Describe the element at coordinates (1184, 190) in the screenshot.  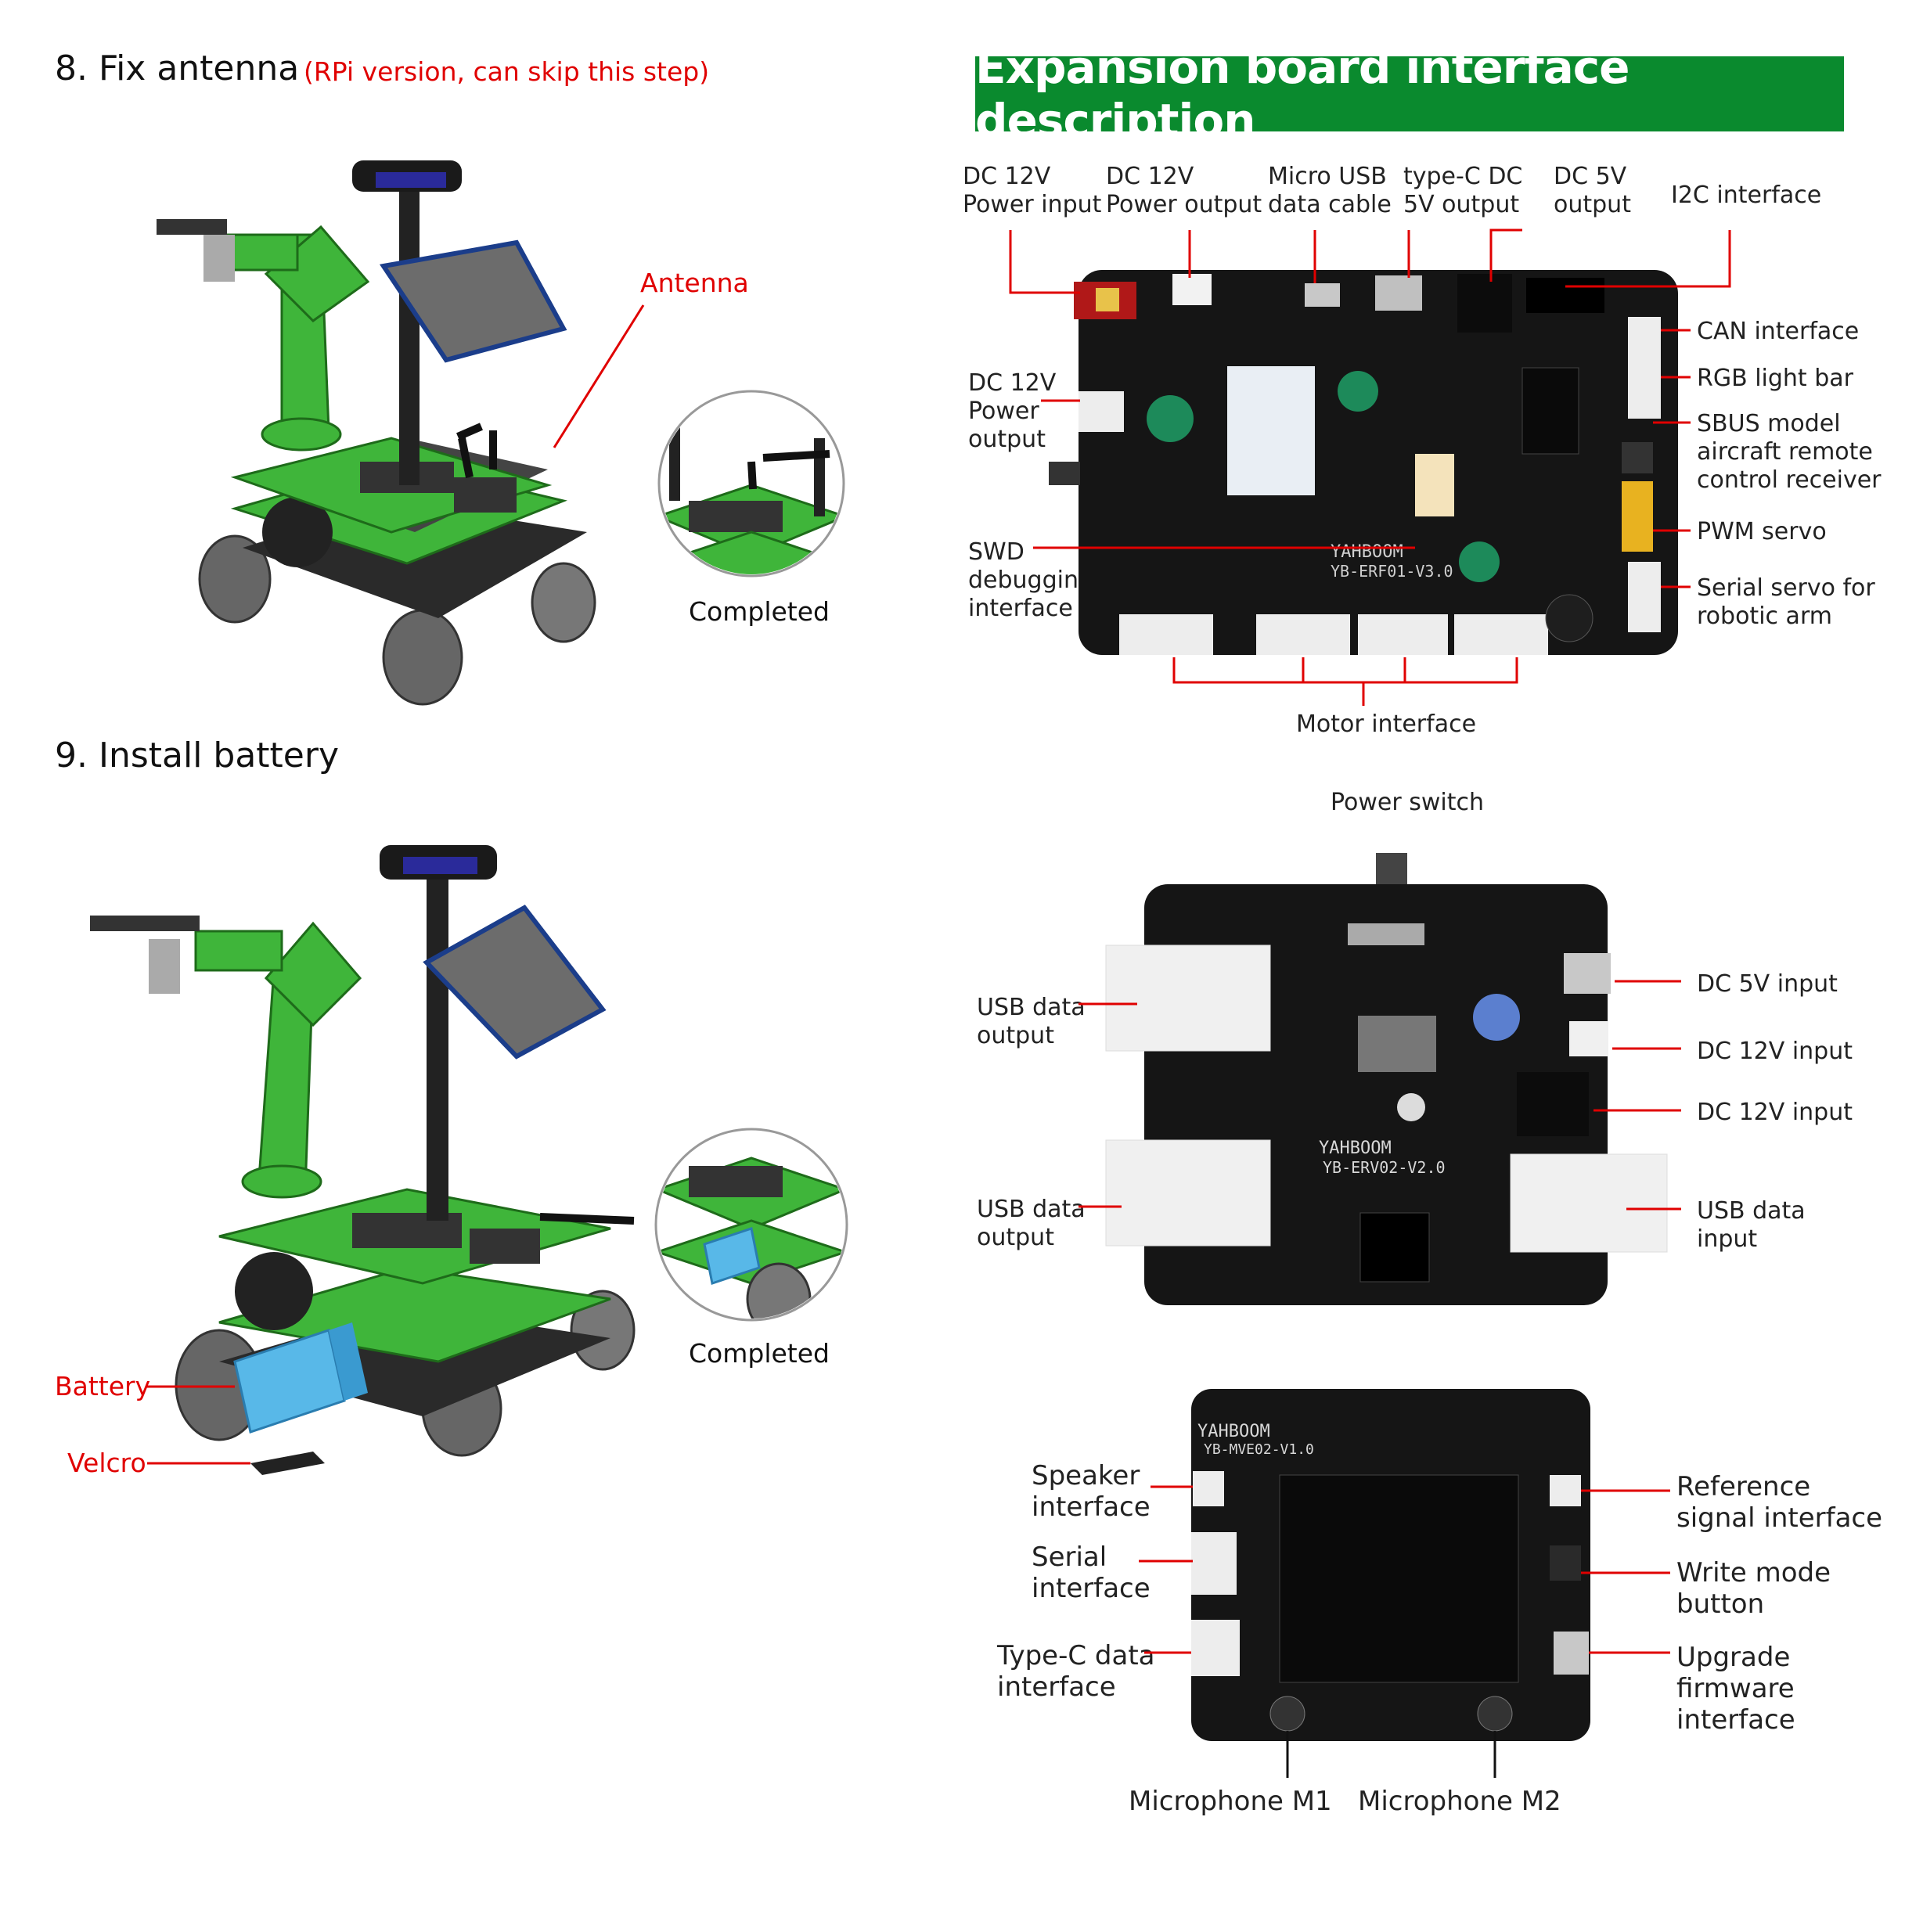
I see `label-dc12v-power-output: DC 12V Power output` at that location.